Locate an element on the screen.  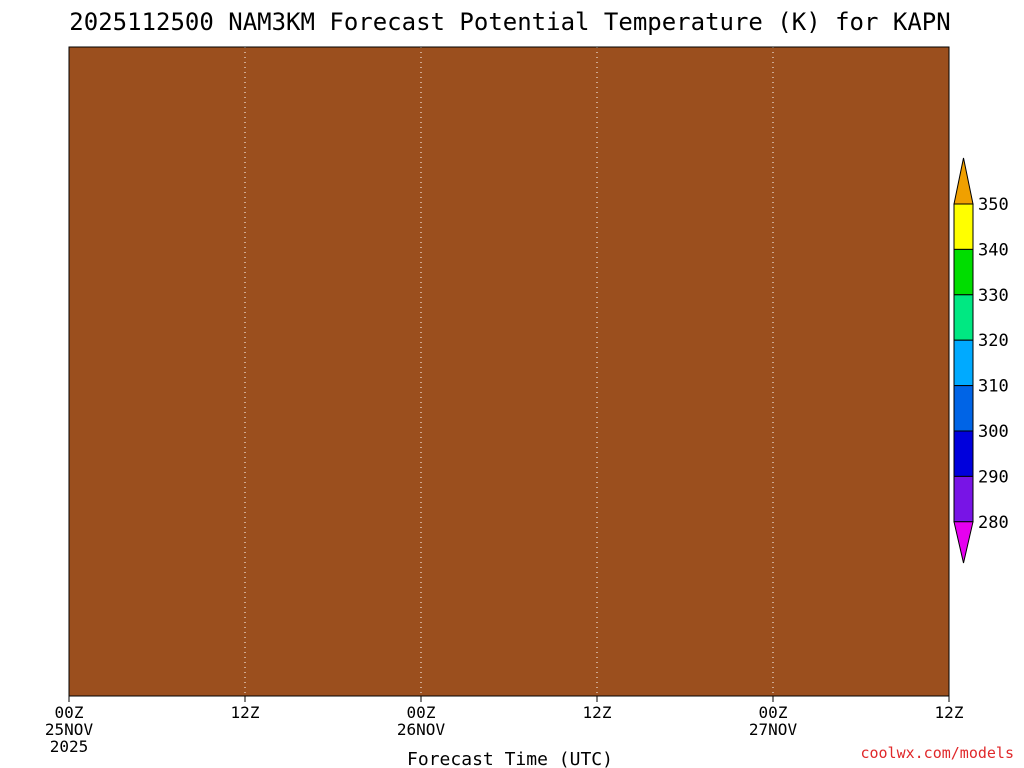
x-tick-label: 2025 is located at coordinates (69, 746).